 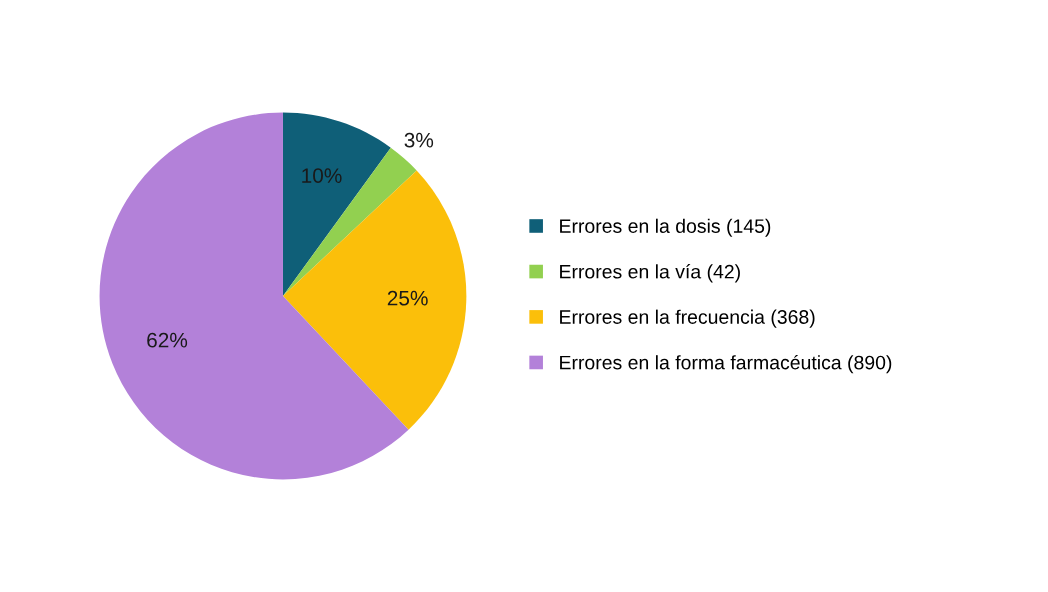 I want to click on data-label: 62%, so click(x=167, y=340).